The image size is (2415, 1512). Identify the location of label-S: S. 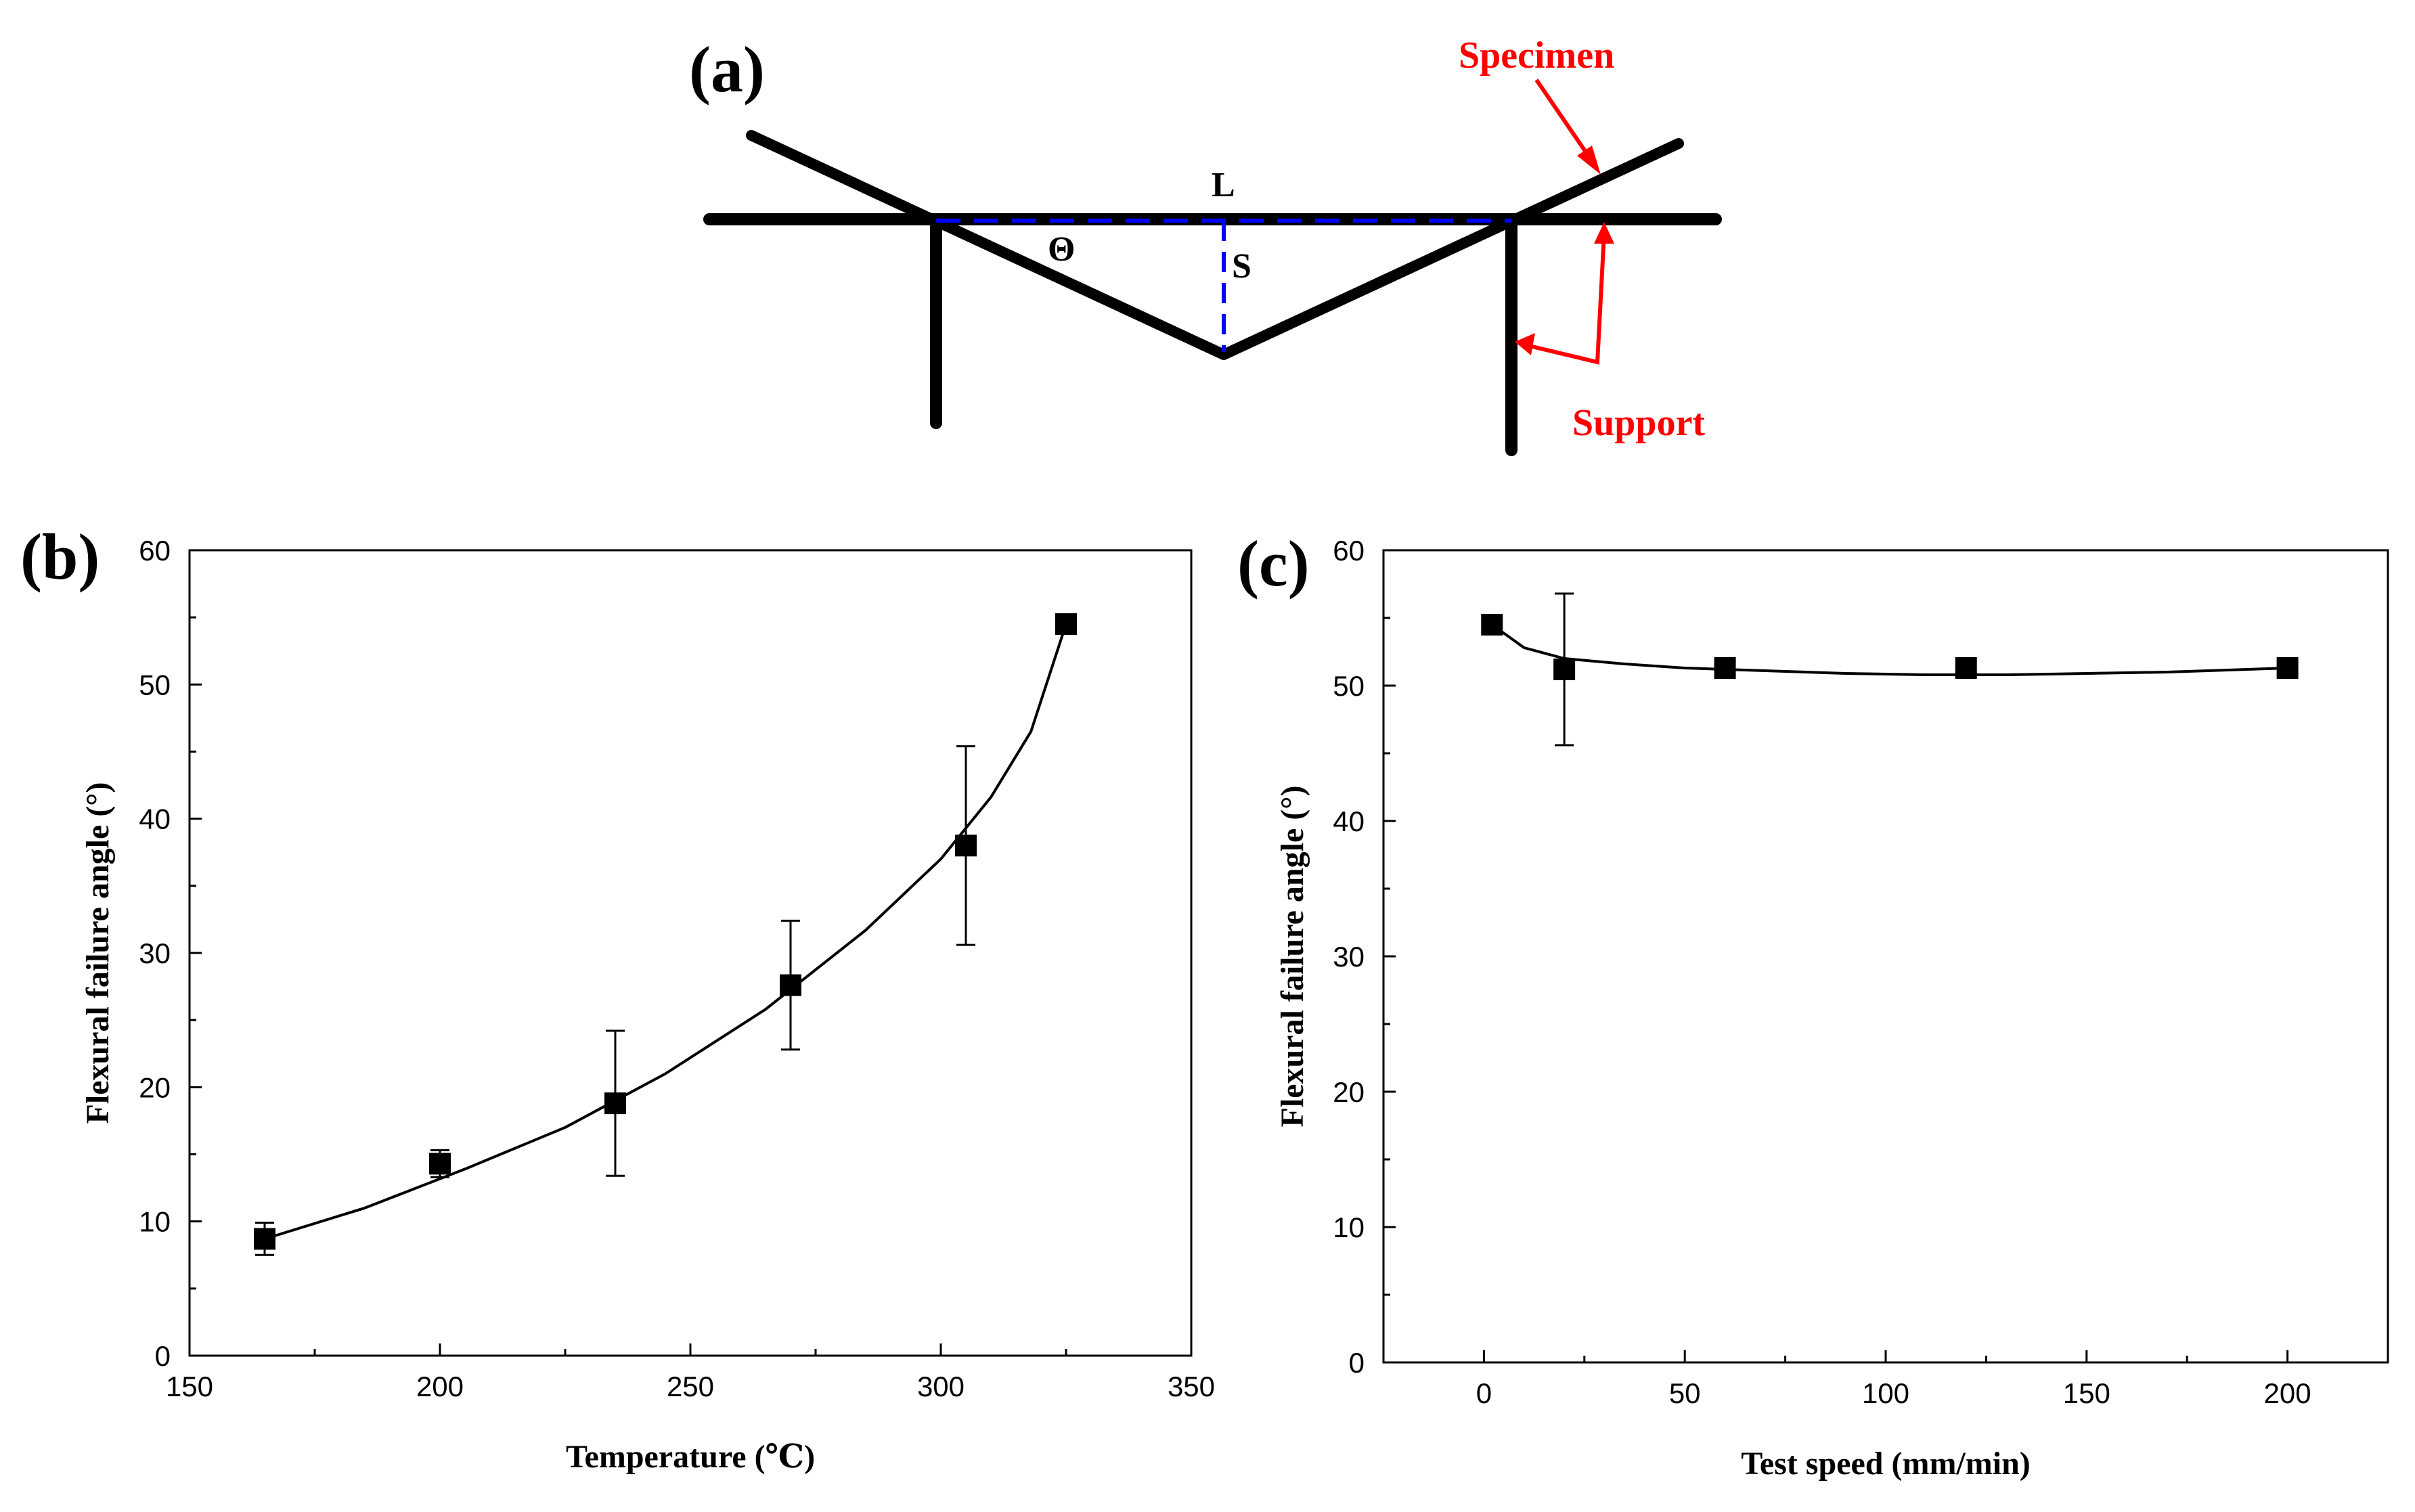
(1241, 266).